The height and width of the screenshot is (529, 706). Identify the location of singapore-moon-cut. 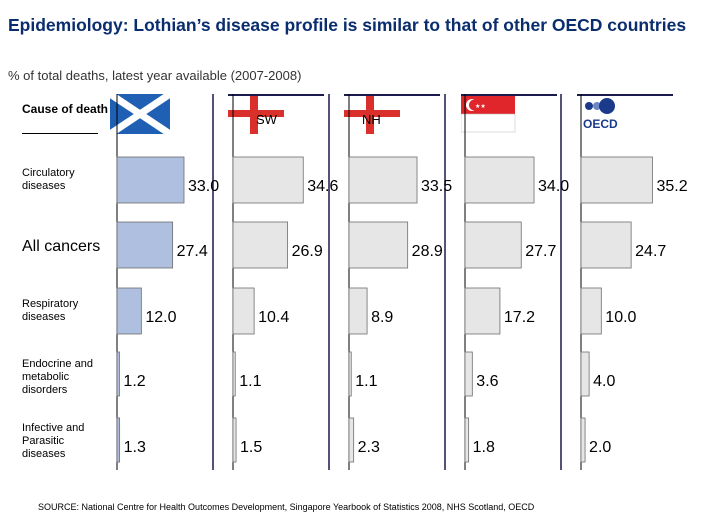
(474, 105).